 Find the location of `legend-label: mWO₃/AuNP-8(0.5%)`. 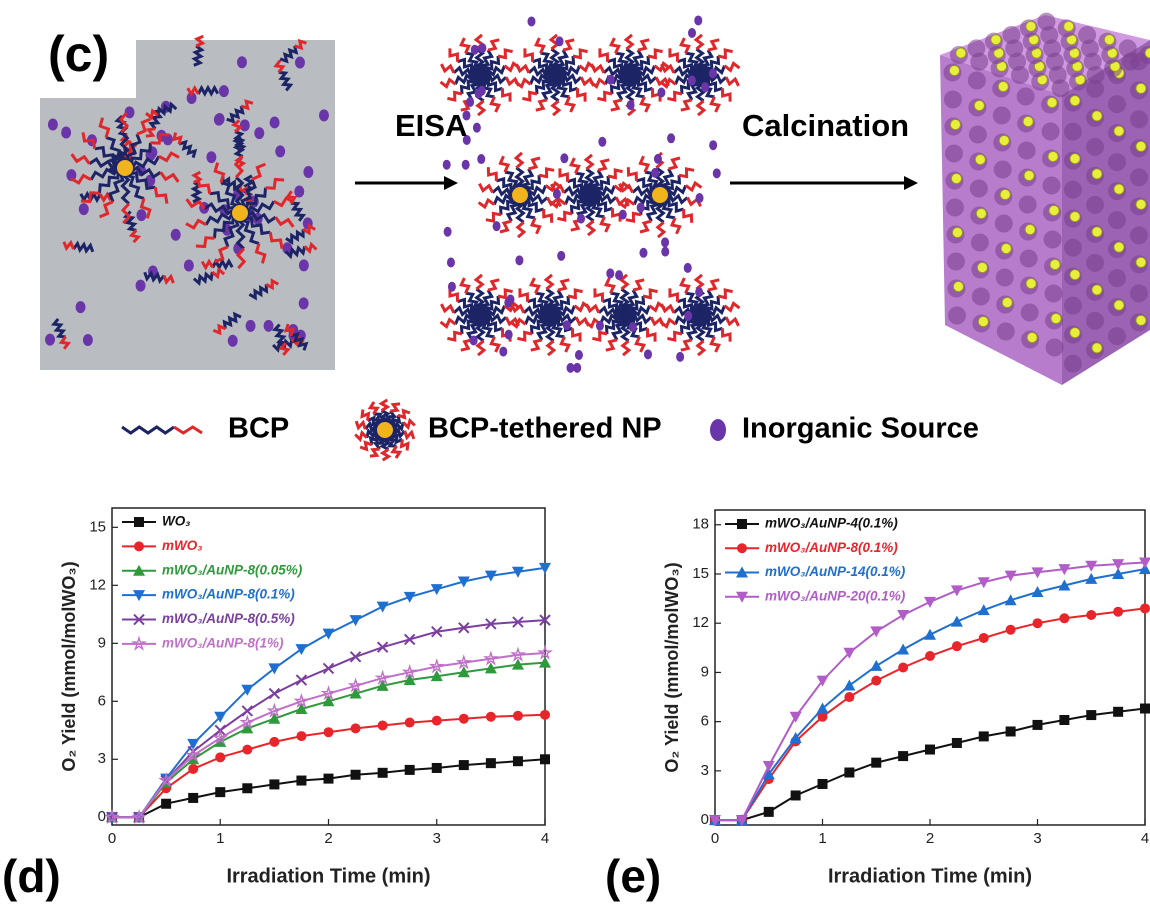

legend-label: mWO₃/AuNP-8(0.5%) is located at coordinates (228, 618).